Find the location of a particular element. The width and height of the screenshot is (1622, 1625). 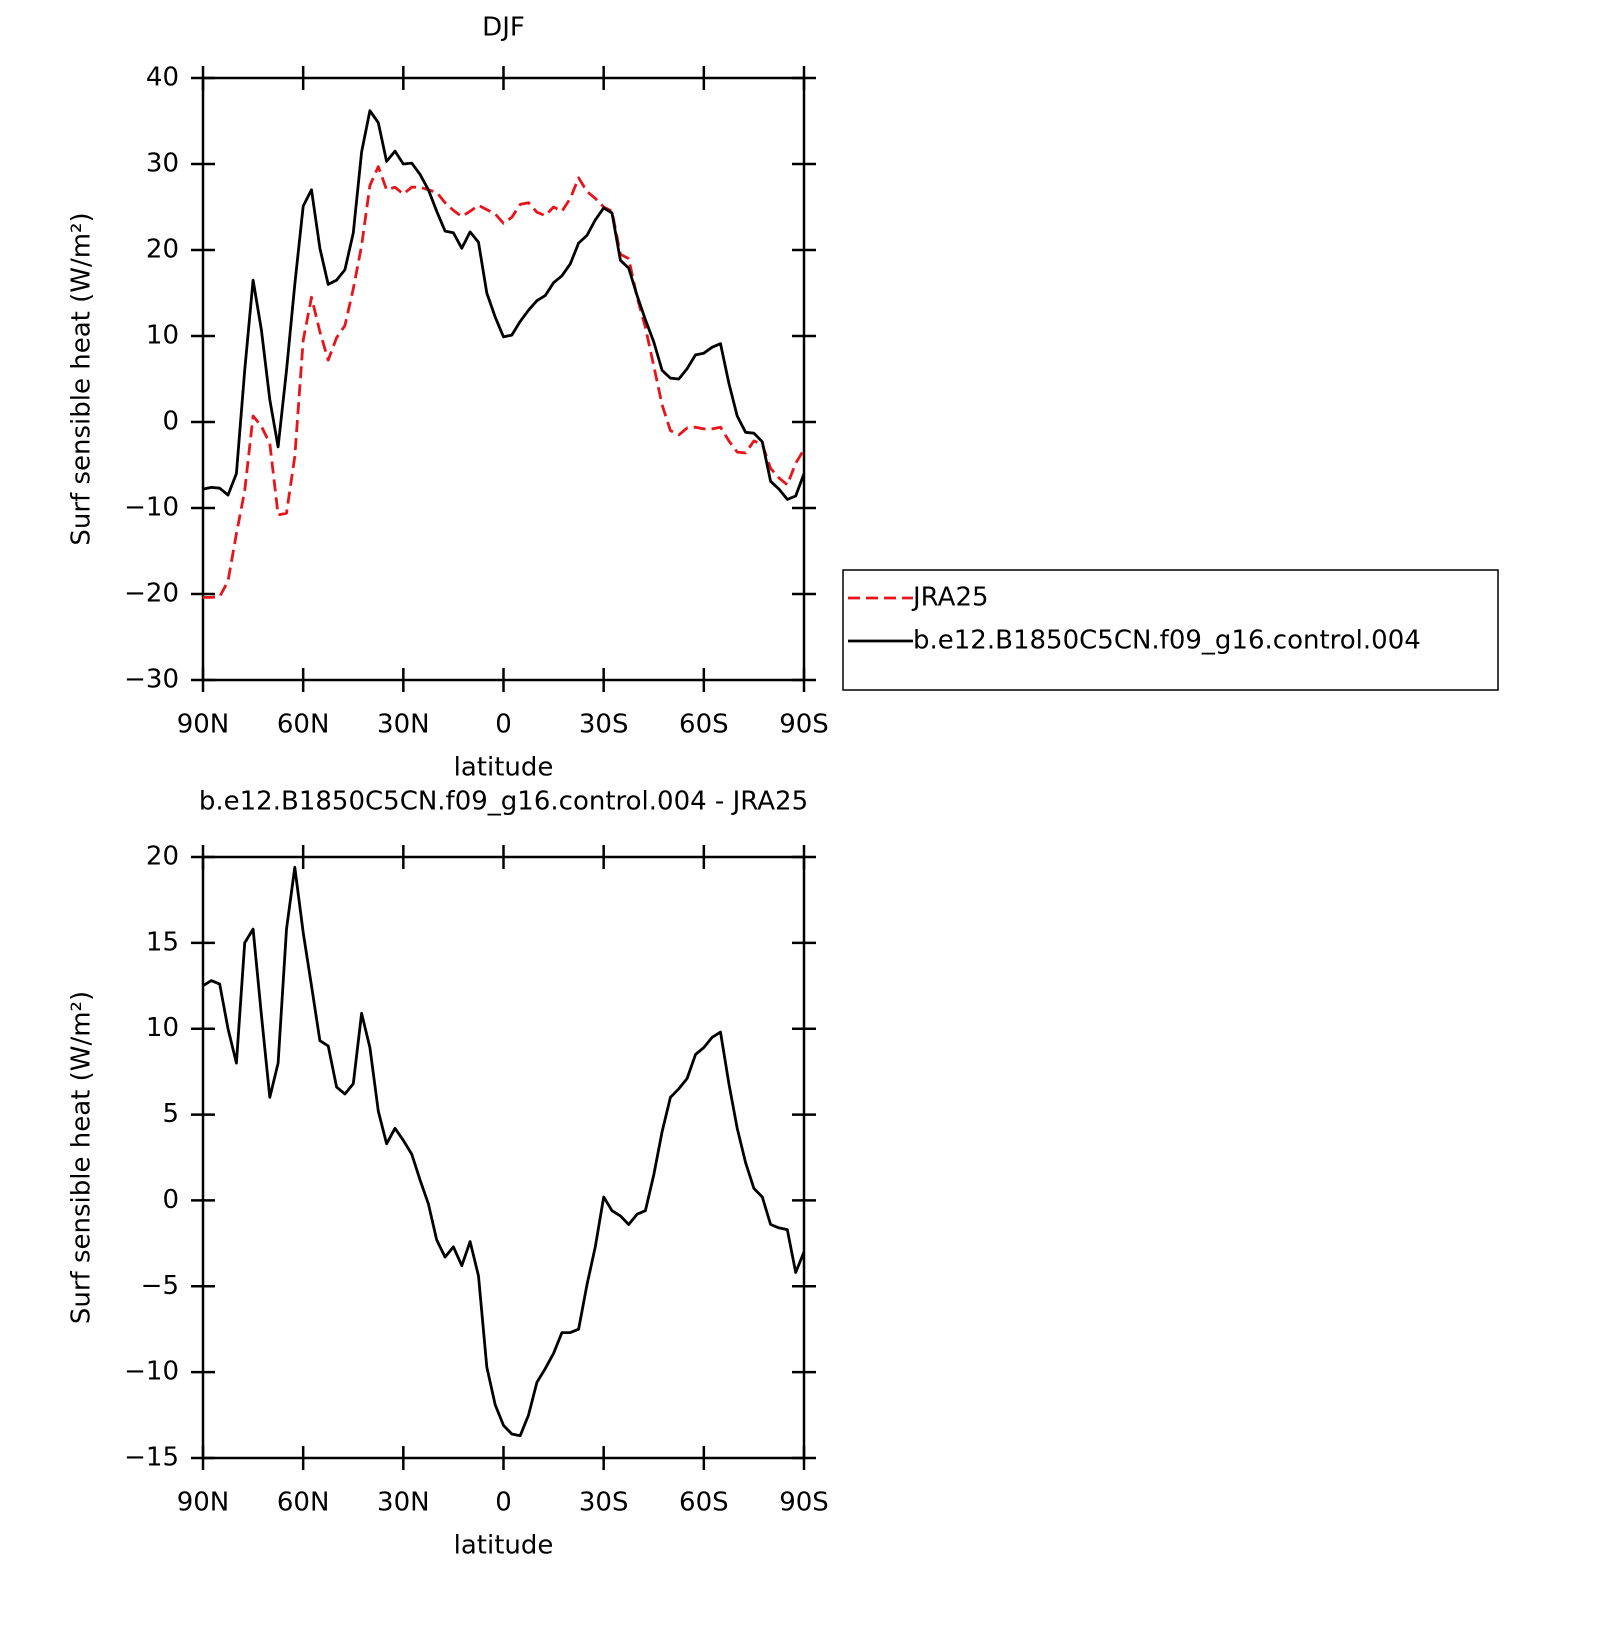

y-tick-label: 5 is located at coordinates (170, 1114).